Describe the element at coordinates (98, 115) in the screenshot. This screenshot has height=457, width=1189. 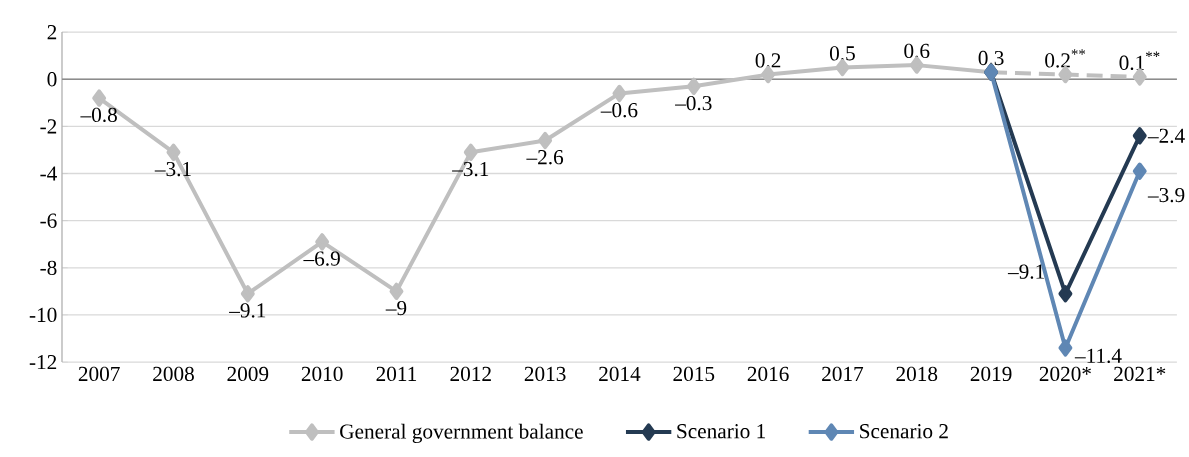
I see `data-label: –0.8` at that location.